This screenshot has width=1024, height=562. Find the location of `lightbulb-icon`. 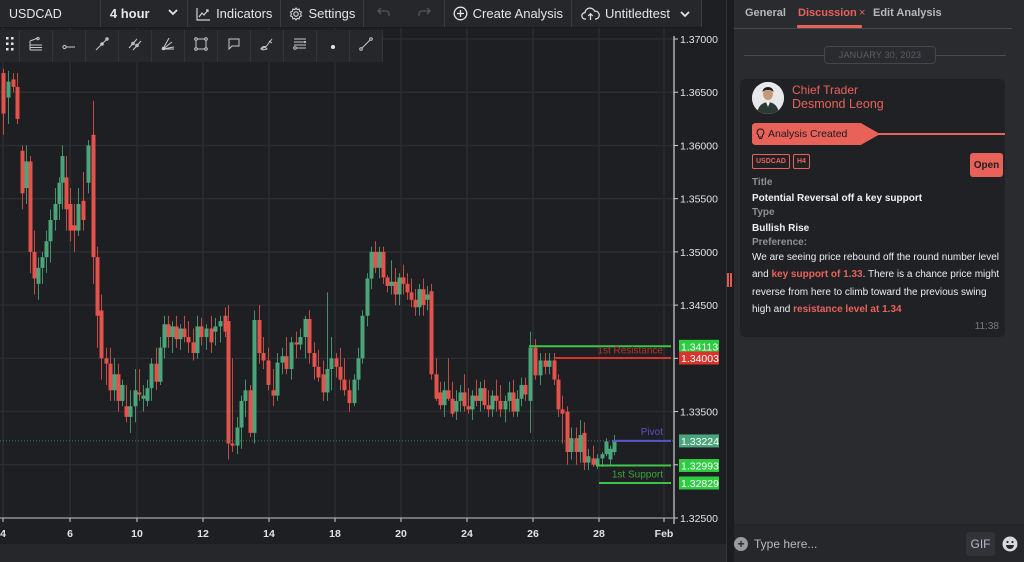

lightbulb-icon is located at coordinates (760, 134).